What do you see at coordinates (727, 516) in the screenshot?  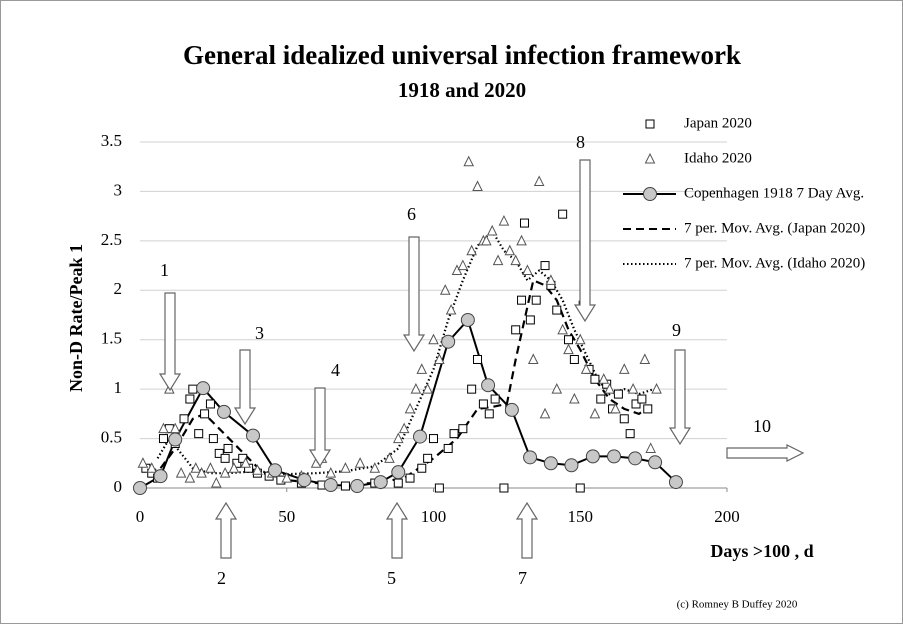 I see `x-tick-label: 200` at bounding box center [727, 516].